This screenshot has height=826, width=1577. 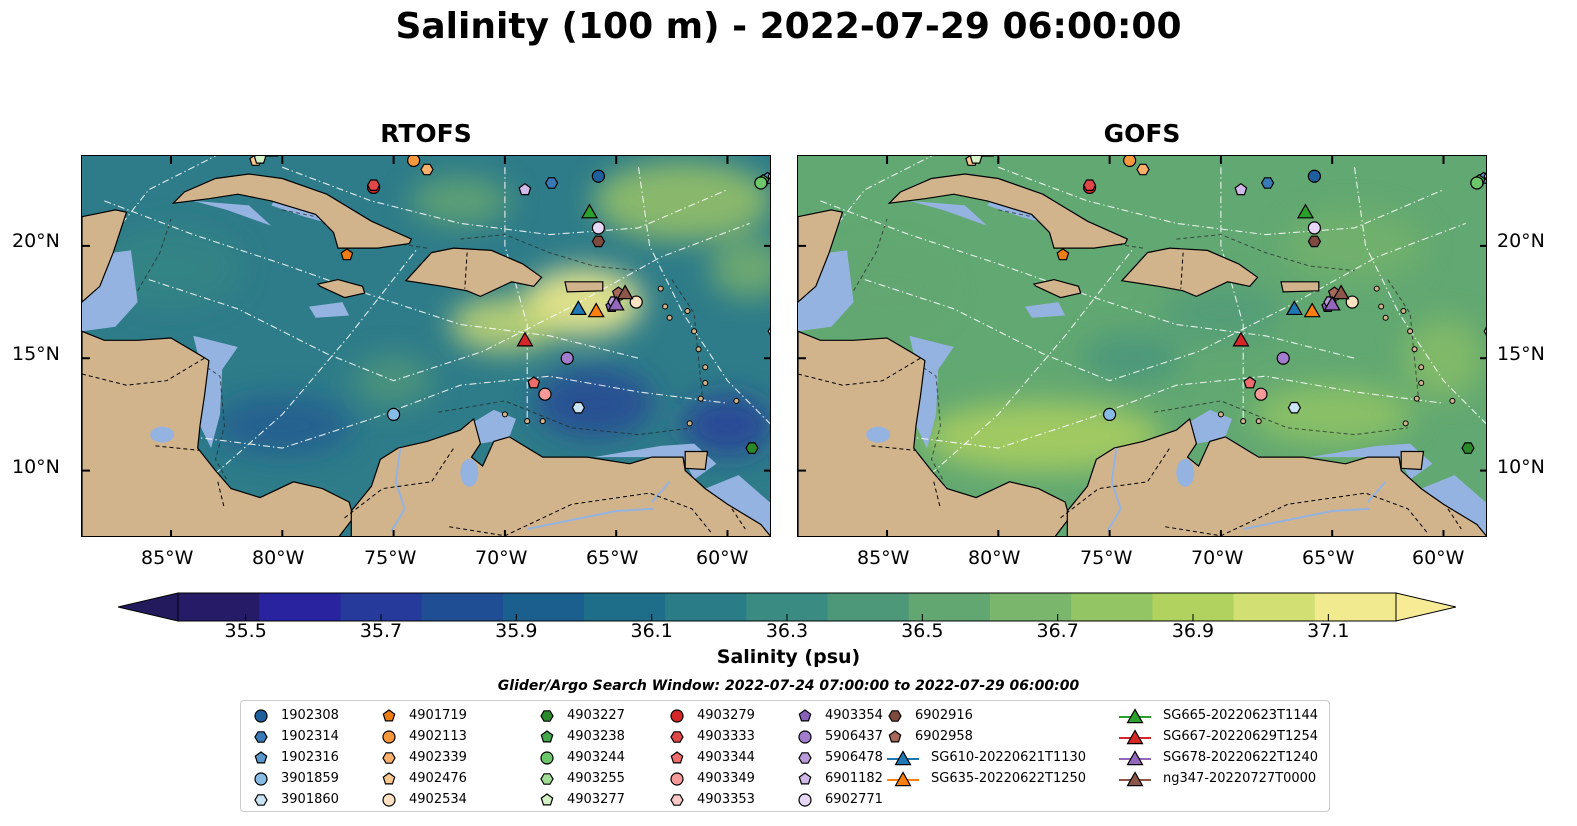 What do you see at coordinates (295, 778) in the screenshot?
I see `legend-item: 3901859` at bounding box center [295, 778].